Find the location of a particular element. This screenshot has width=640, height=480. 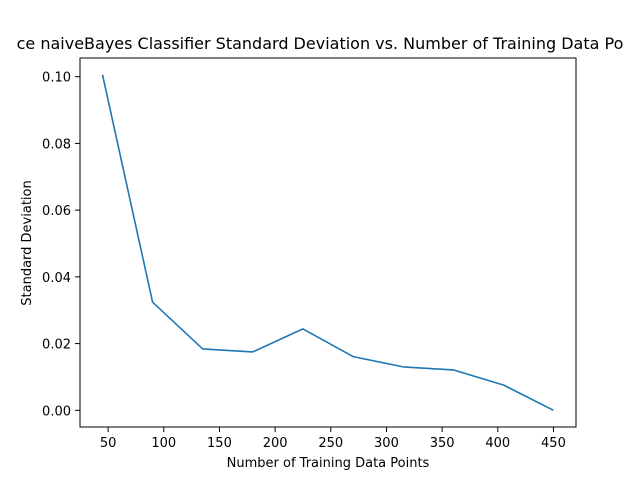

y-tick-label: 0.06 is located at coordinates (56, 211).